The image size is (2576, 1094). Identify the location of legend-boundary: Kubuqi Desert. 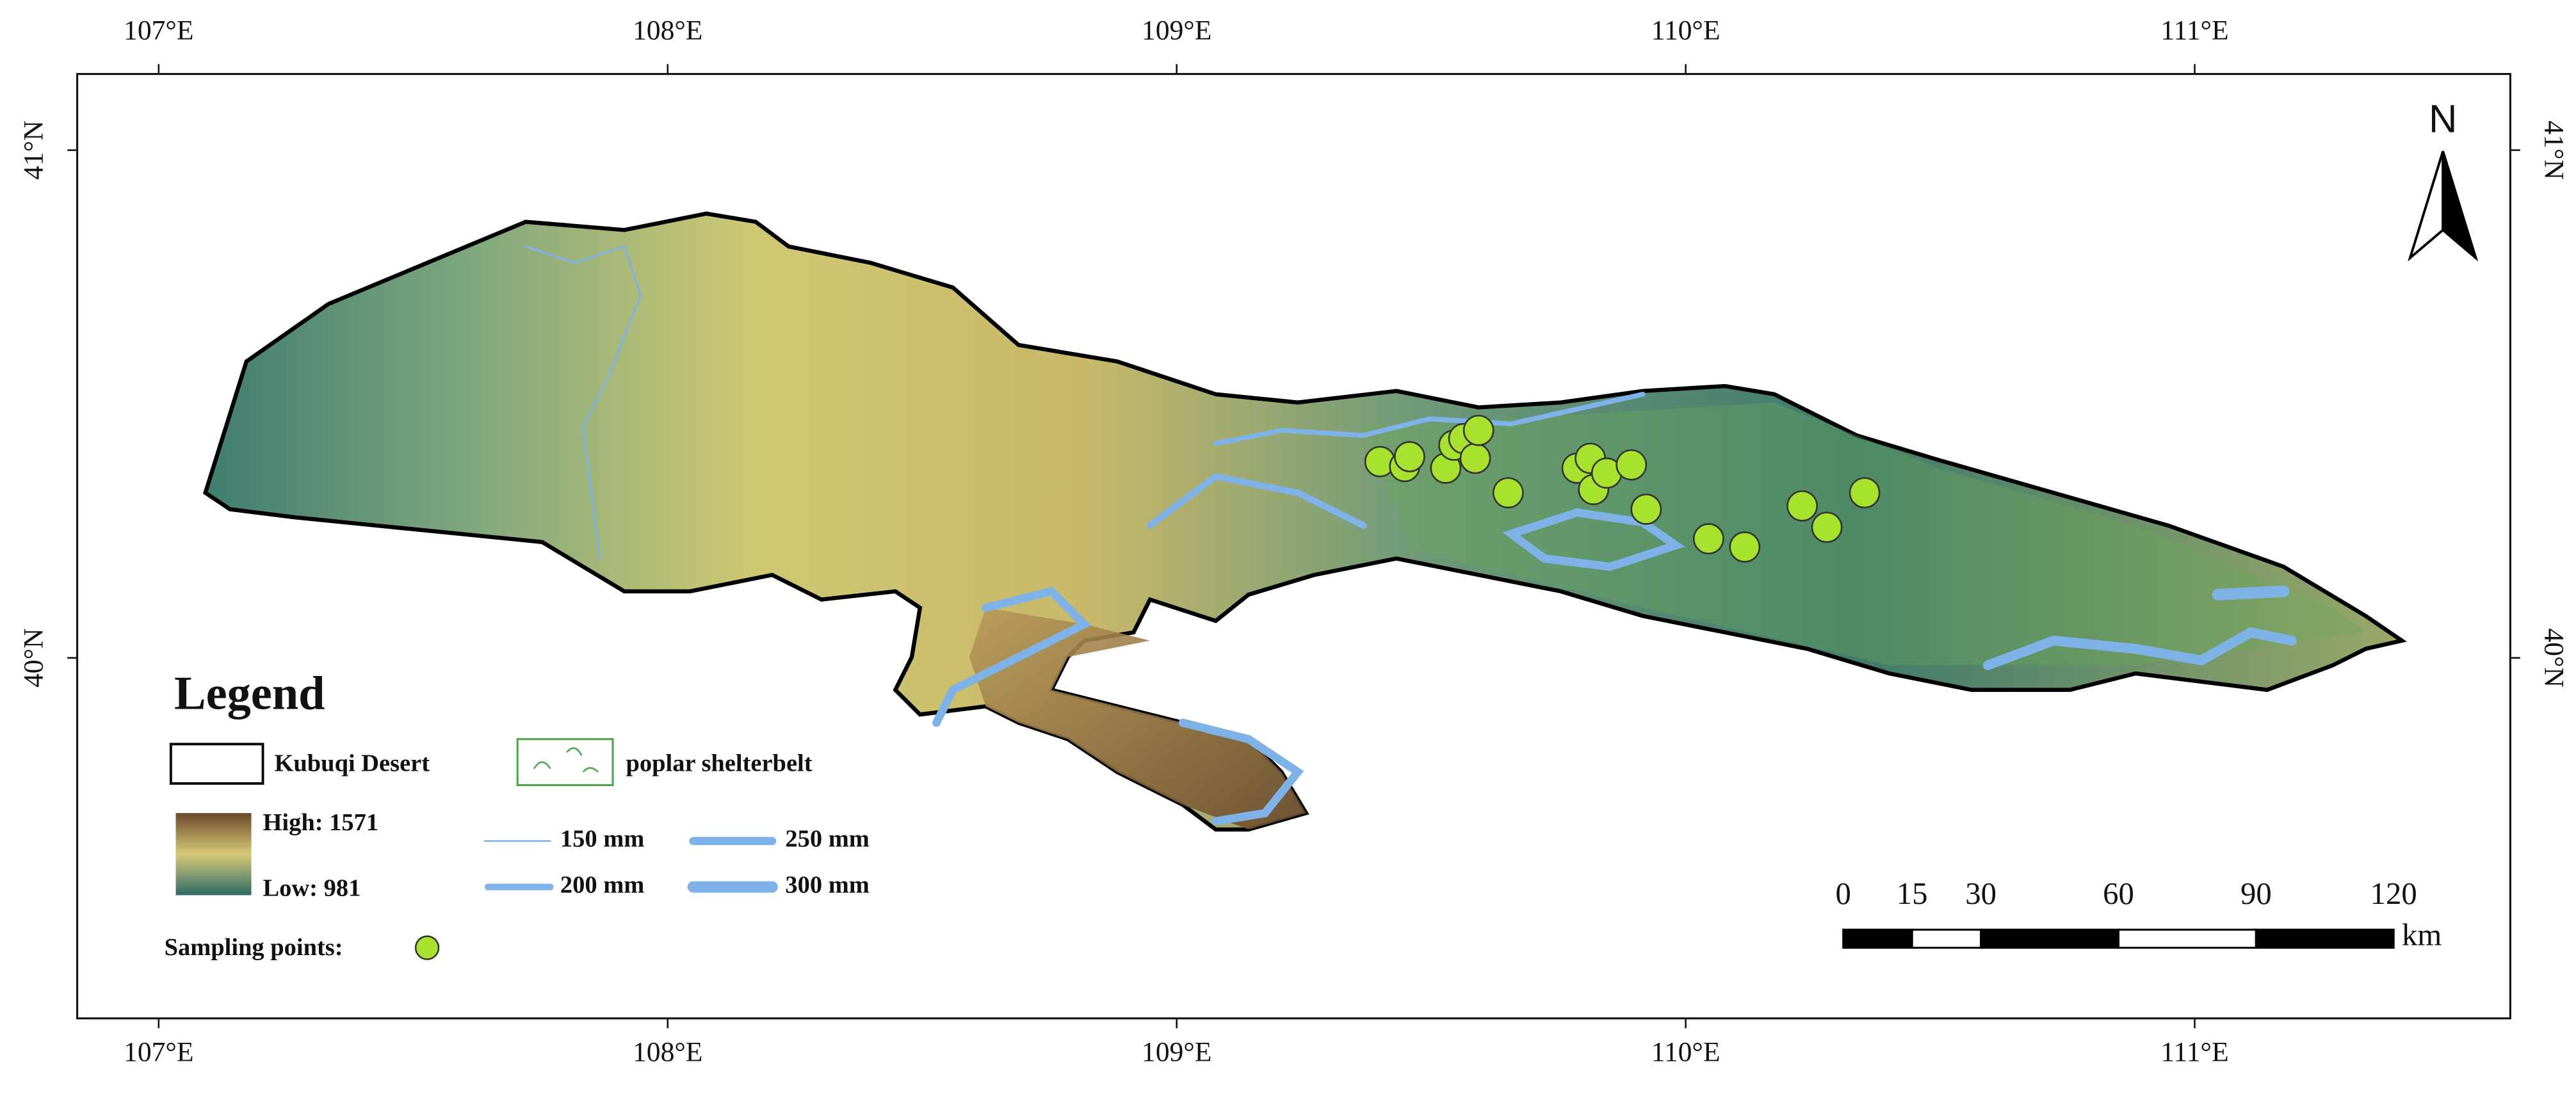
(352, 763).